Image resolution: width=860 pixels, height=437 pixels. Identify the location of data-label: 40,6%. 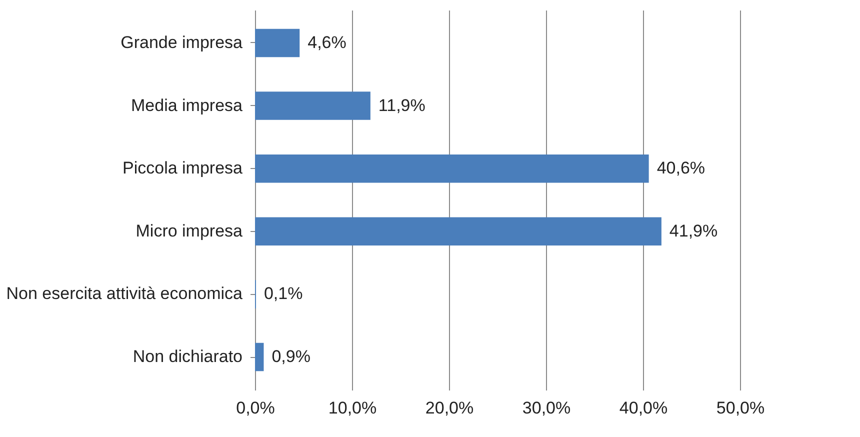
(681, 168).